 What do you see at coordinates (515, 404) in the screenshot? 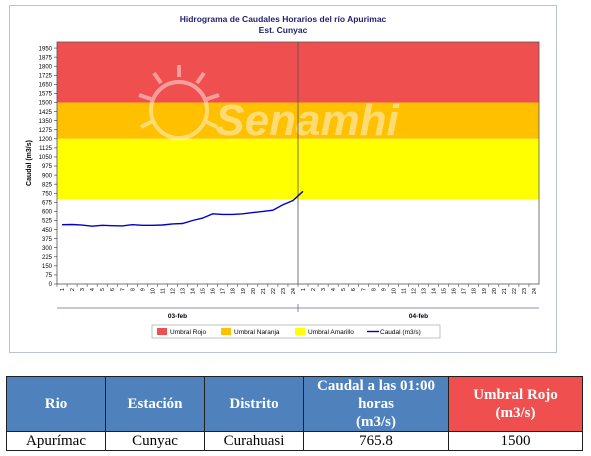
I see `header-umbral-rojo: Umbral Rojo (m3/s)` at bounding box center [515, 404].